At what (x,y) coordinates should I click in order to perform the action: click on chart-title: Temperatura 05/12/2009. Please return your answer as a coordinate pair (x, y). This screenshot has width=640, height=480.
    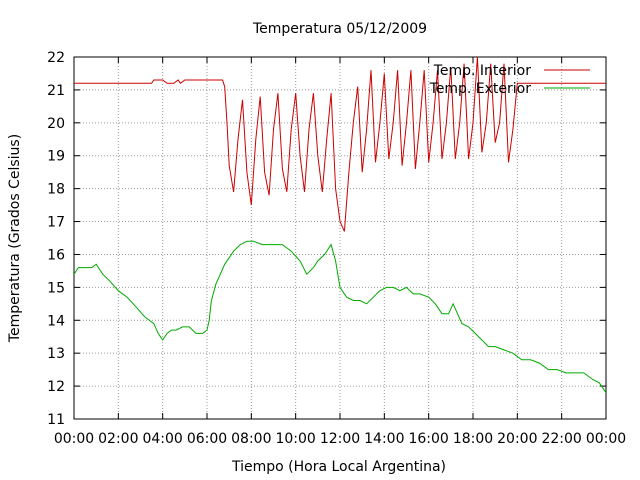
    Looking at the image, I should click on (339, 29).